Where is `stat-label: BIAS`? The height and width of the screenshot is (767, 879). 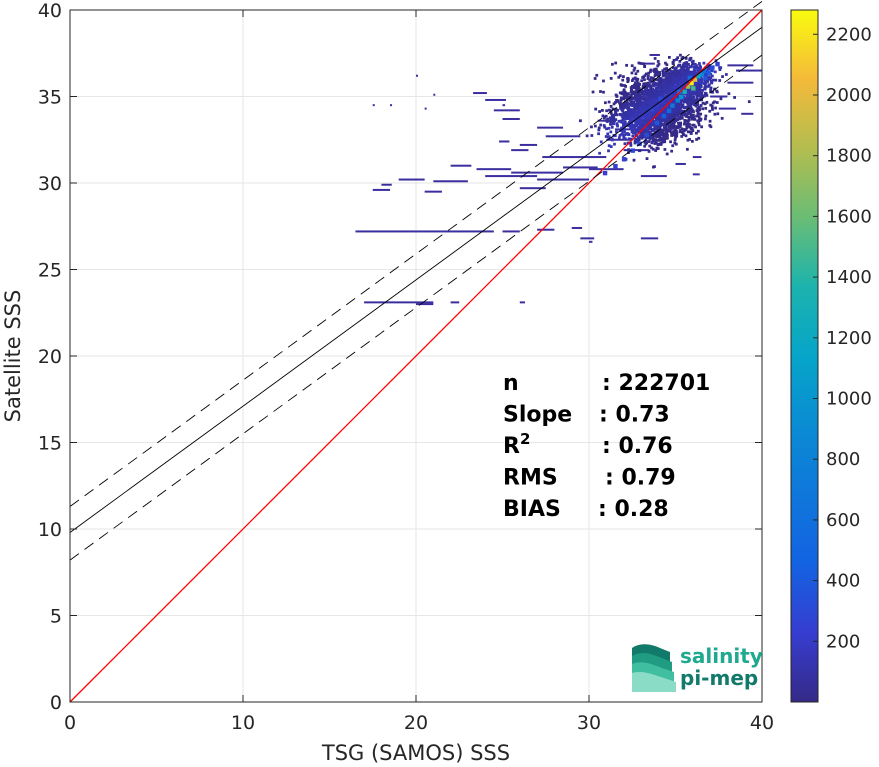 stat-label: BIAS is located at coordinates (532, 509).